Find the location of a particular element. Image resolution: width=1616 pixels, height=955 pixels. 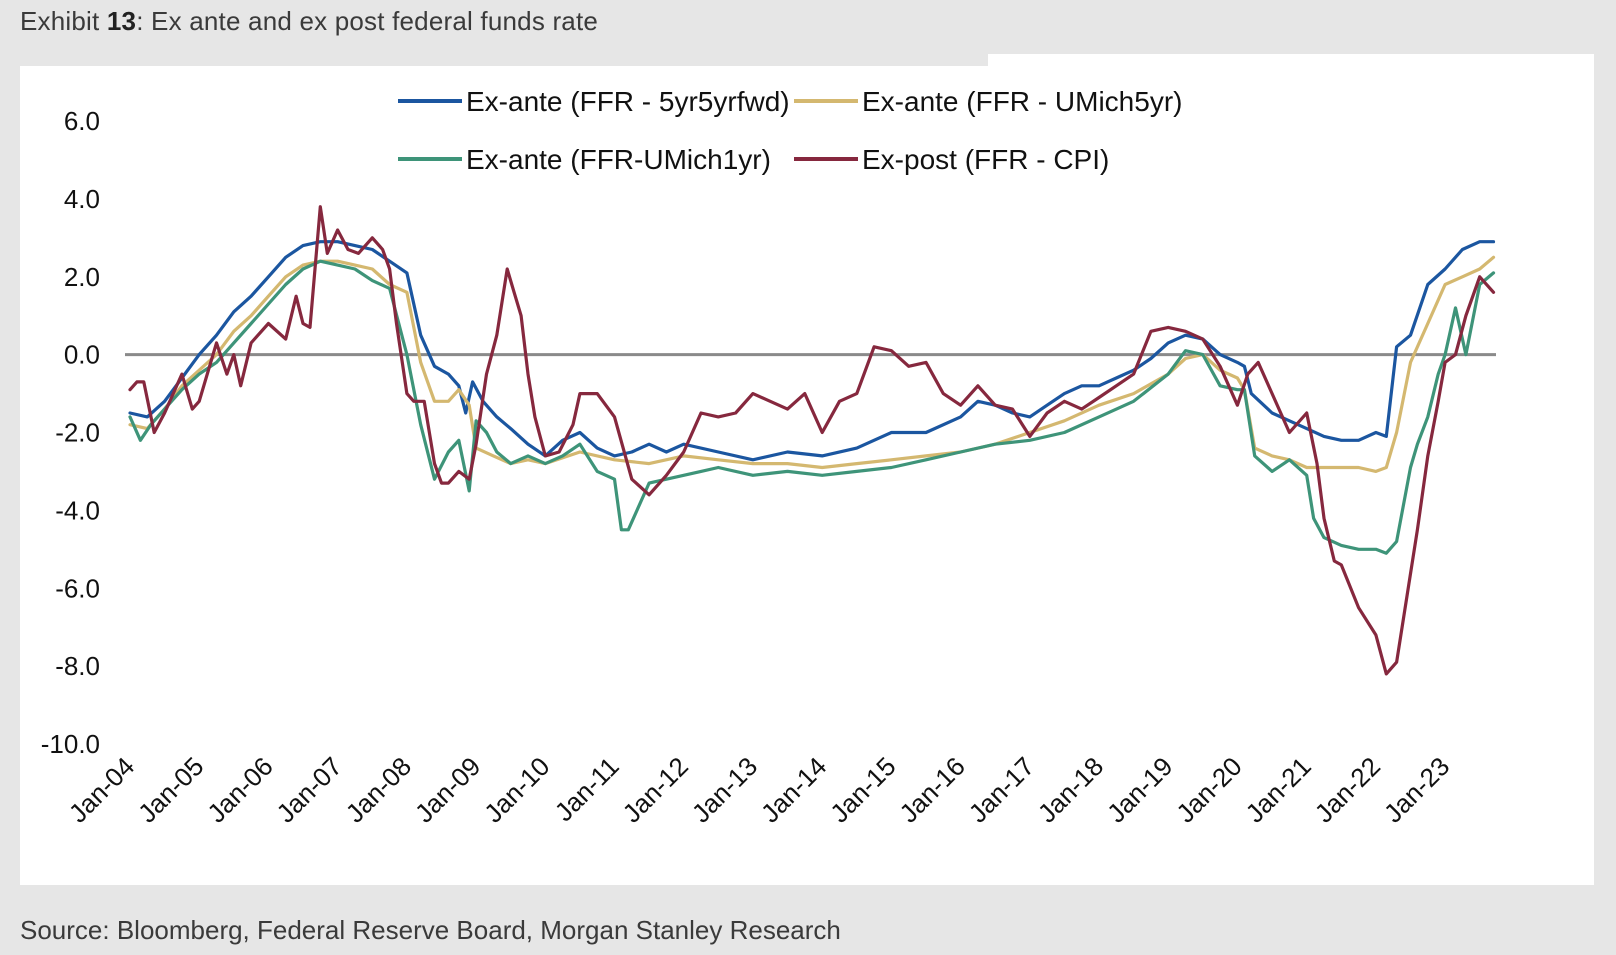

x-tick-label: Jan-17 is located at coordinates (1001, 789).